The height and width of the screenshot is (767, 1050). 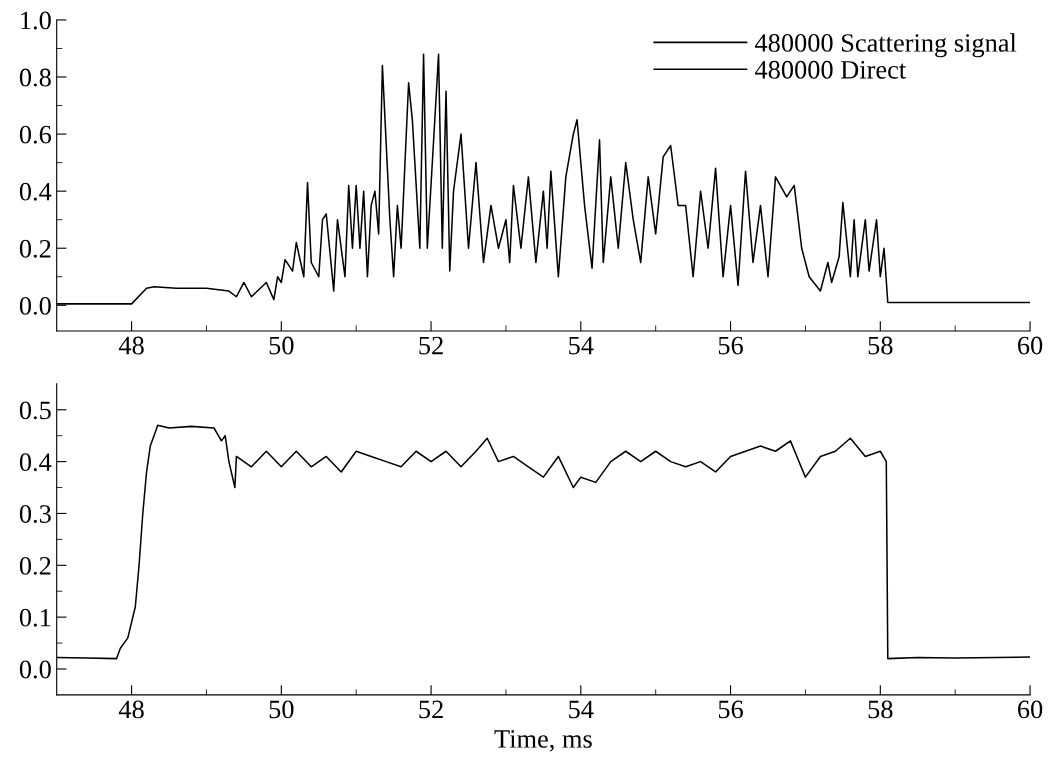 What do you see at coordinates (35, 617) in the screenshot?
I see `y-tick-label: 0.1` at bounding box center [35, 617].